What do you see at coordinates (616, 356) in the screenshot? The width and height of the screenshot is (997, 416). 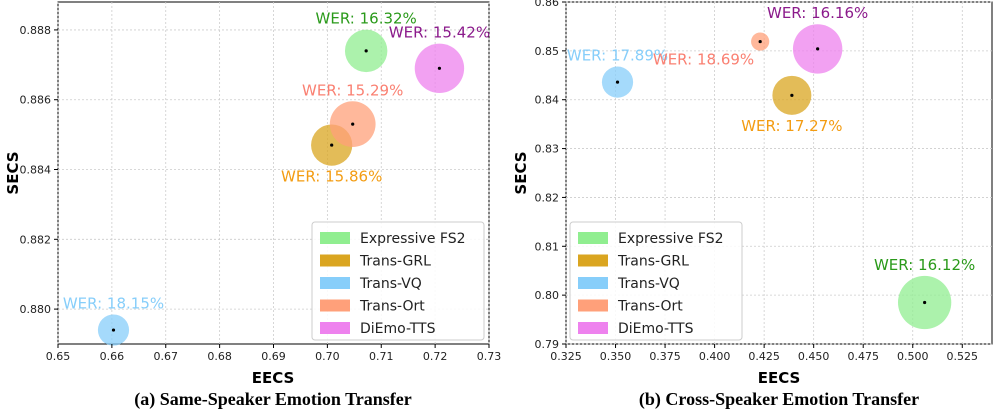 I see `x-tick-label: 0.350` at bounding box center [616, 356].